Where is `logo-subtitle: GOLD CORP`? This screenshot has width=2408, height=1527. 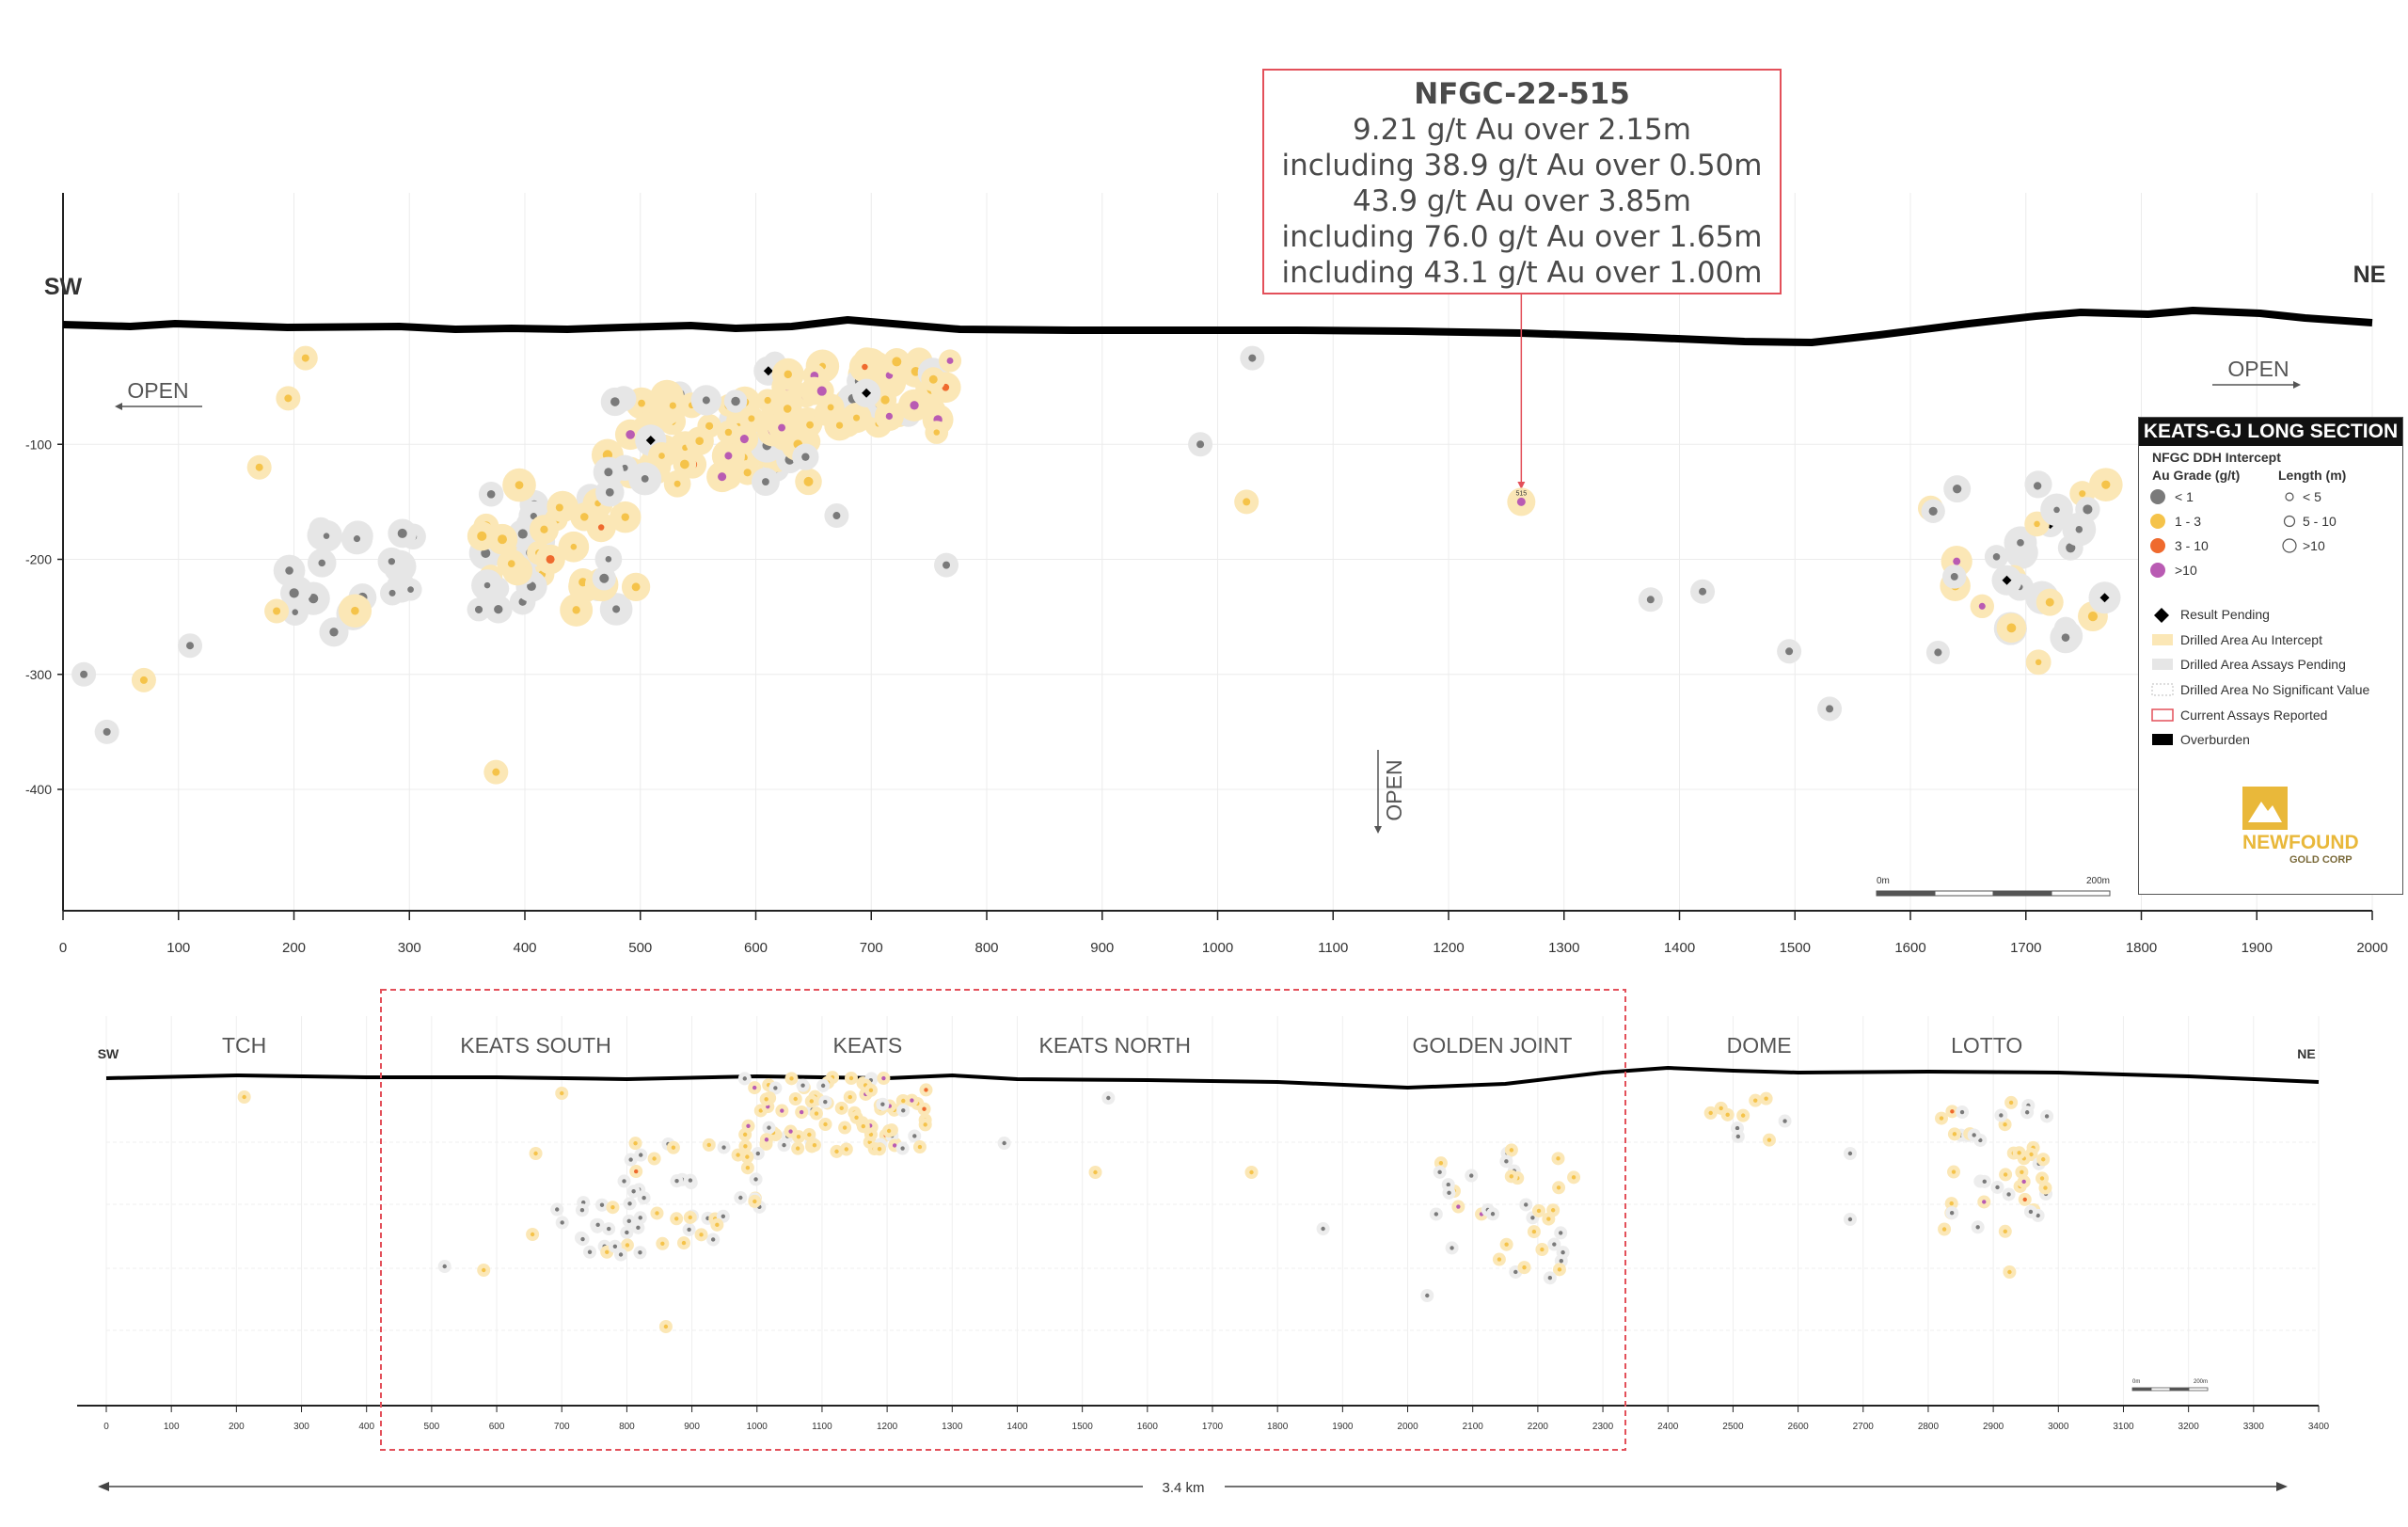 logo-subtitle: GOLD CORP is located at coordinates (2321, 860).